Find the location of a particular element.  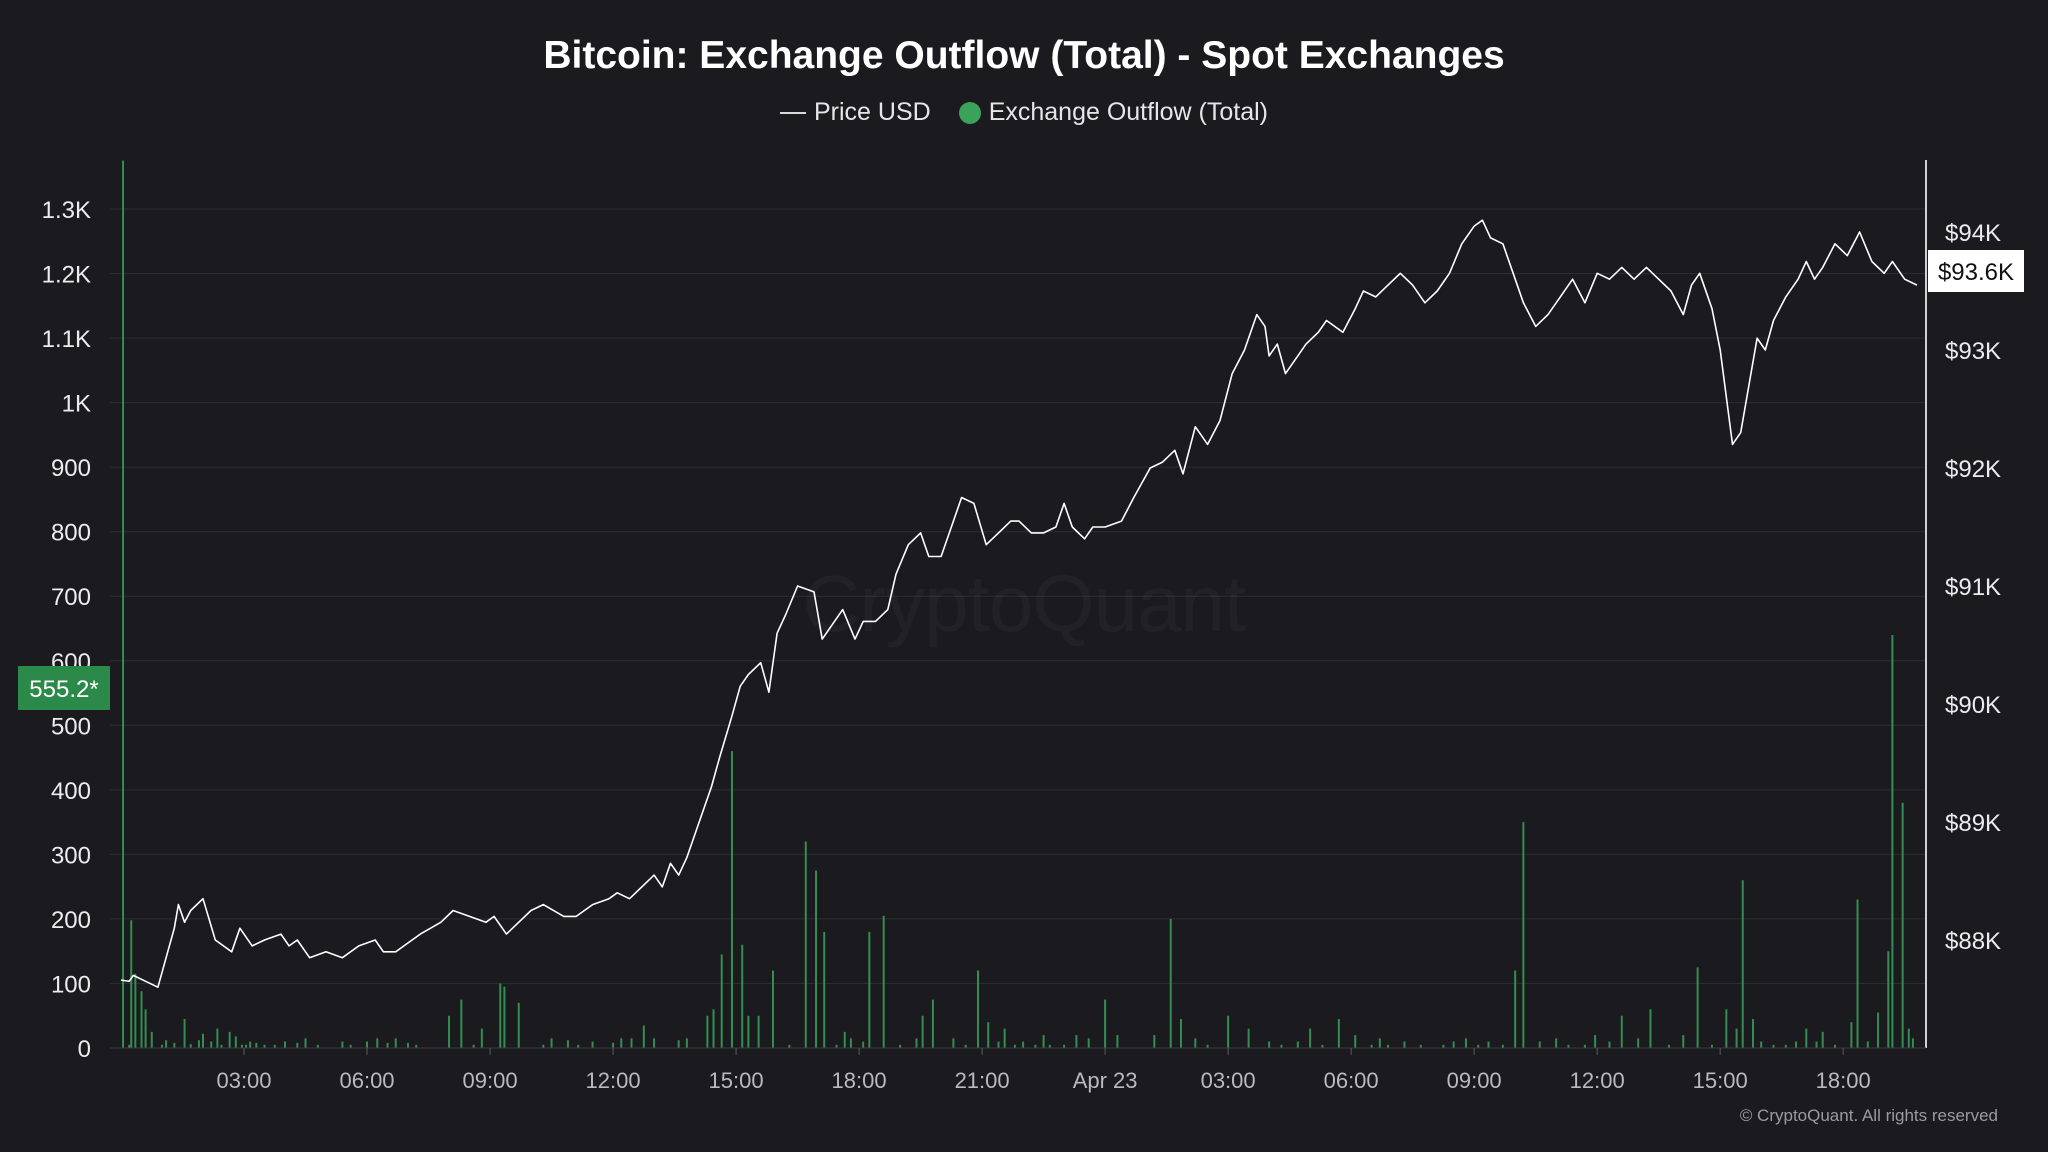

y-left-tick-label: 400 is located at coordinates (71, 791).